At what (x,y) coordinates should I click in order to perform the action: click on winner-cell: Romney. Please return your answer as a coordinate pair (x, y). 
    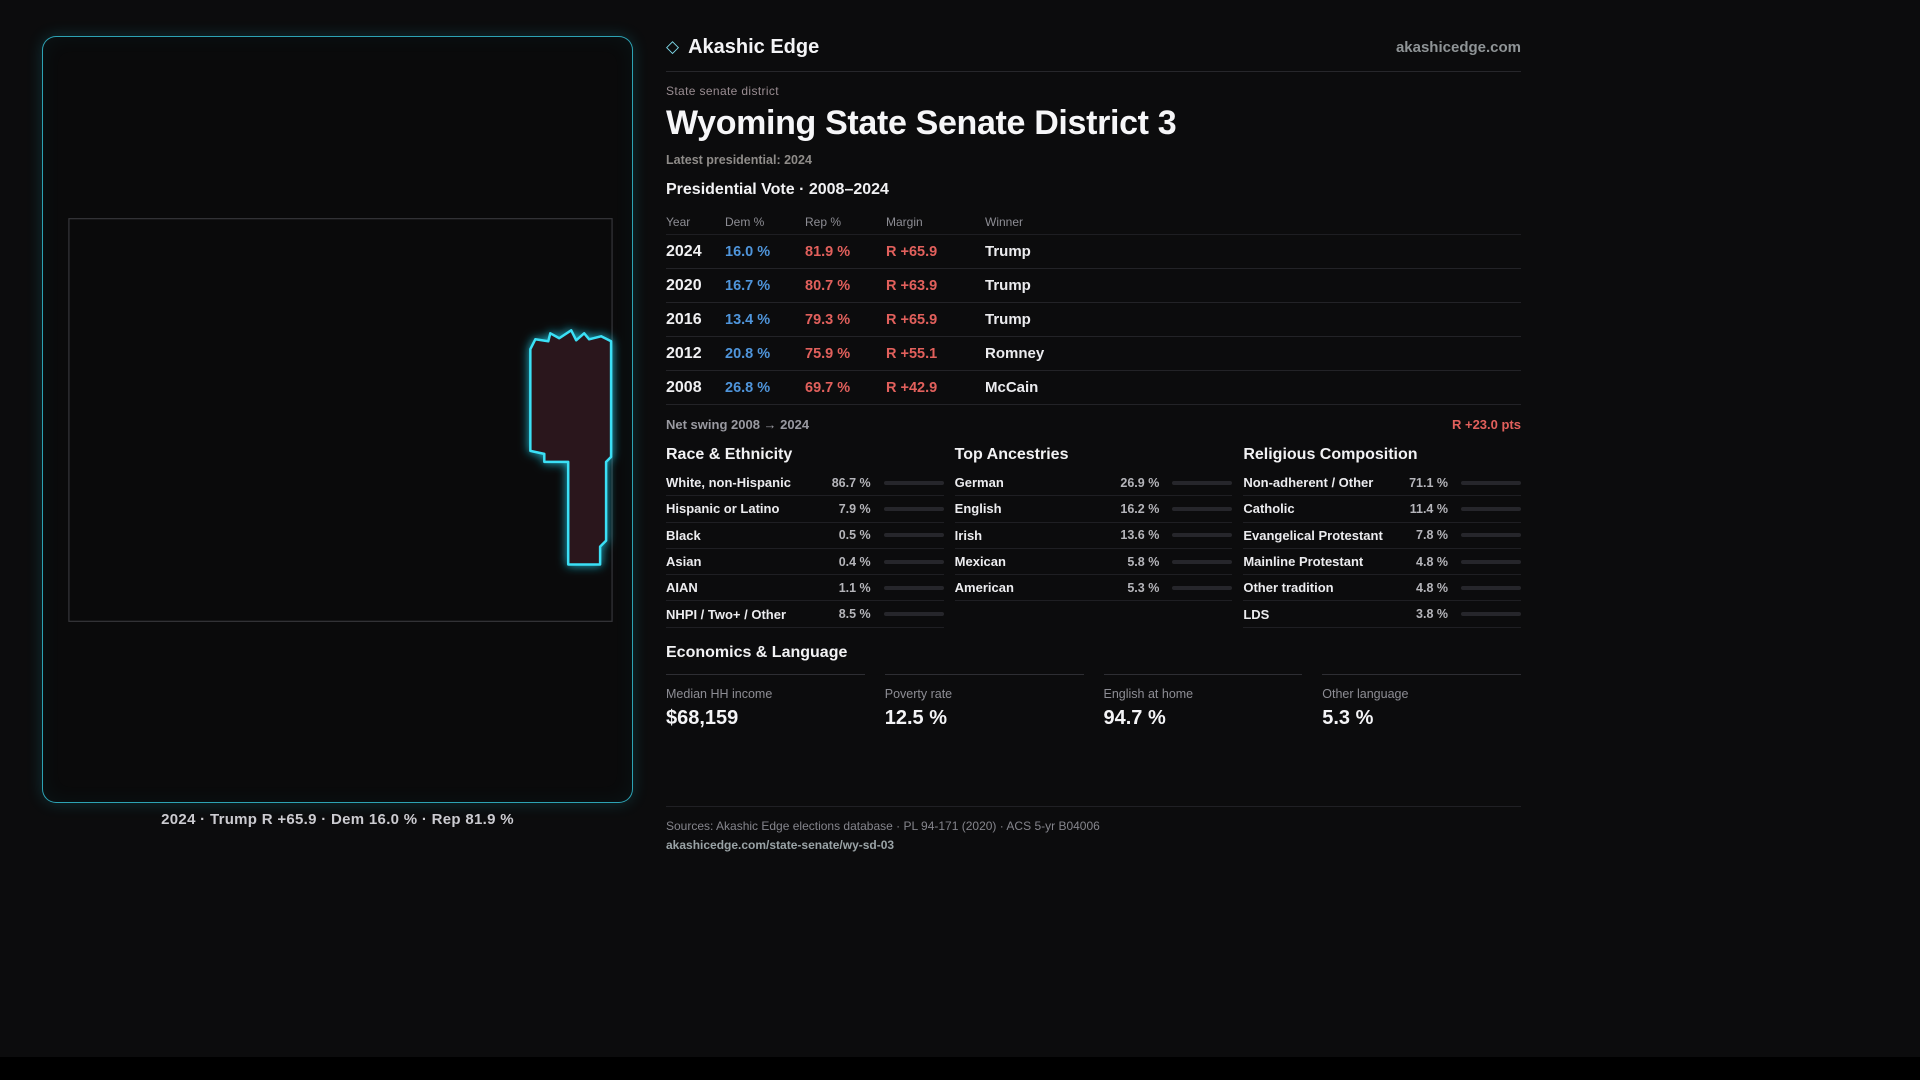
    Looking at the image, I should click on (1015, 353).